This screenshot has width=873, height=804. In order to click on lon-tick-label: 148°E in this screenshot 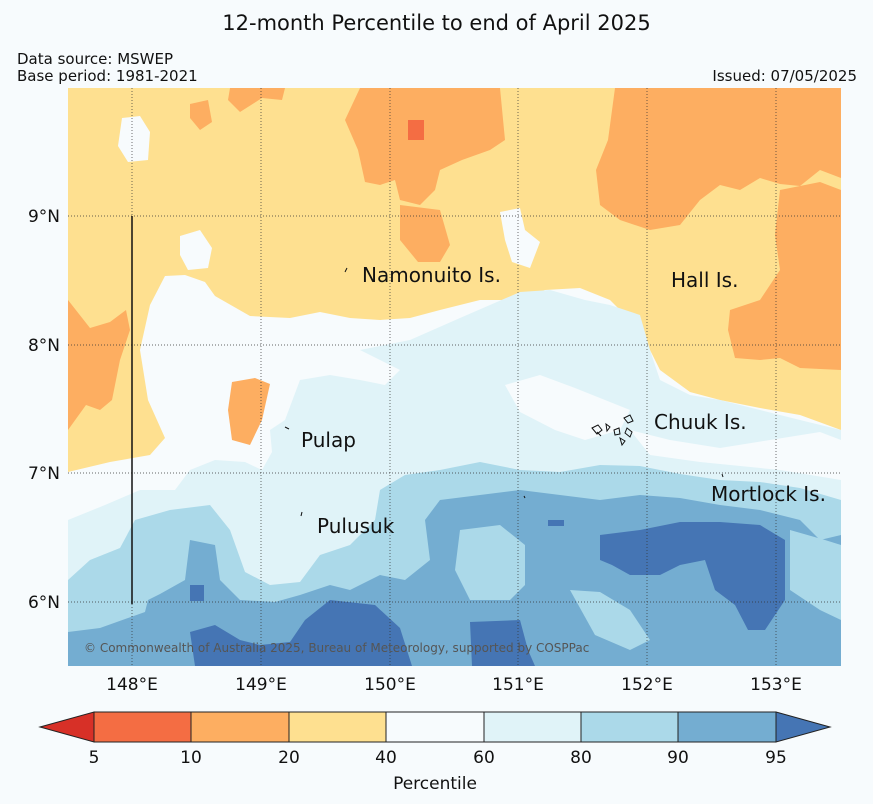, I will do `click(132, 685)`.